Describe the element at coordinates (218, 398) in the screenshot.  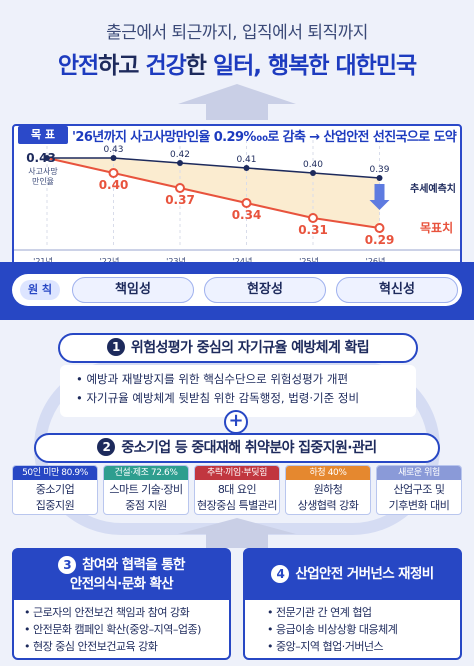
I see `section1-bullet: • 자기규율 예방체계 뒷받침 위한 감독행정, 법령·기준 정비` at that location.